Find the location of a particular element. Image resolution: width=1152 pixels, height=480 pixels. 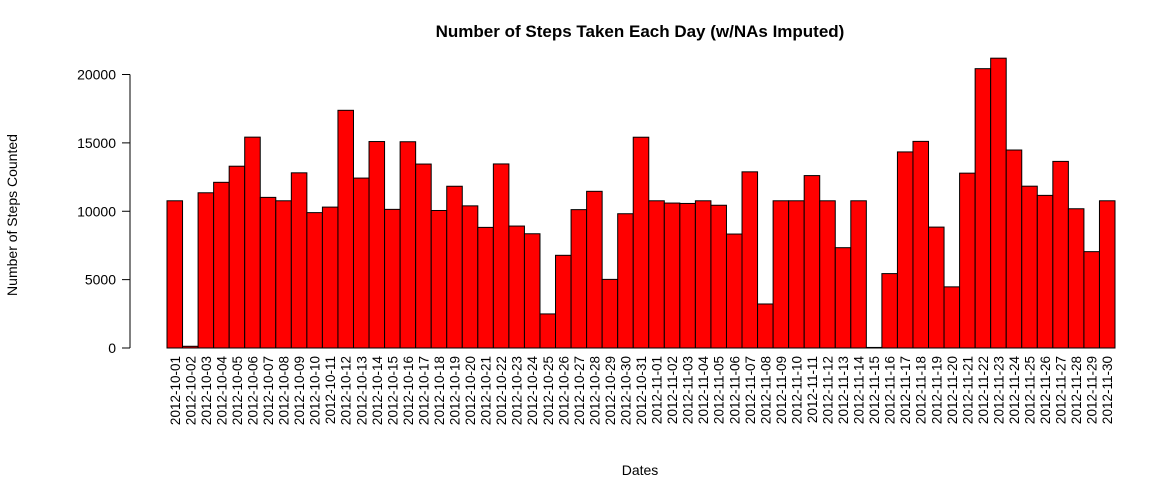

x-tick-label: 2012-10-18 is located at coordinates (439, 390).